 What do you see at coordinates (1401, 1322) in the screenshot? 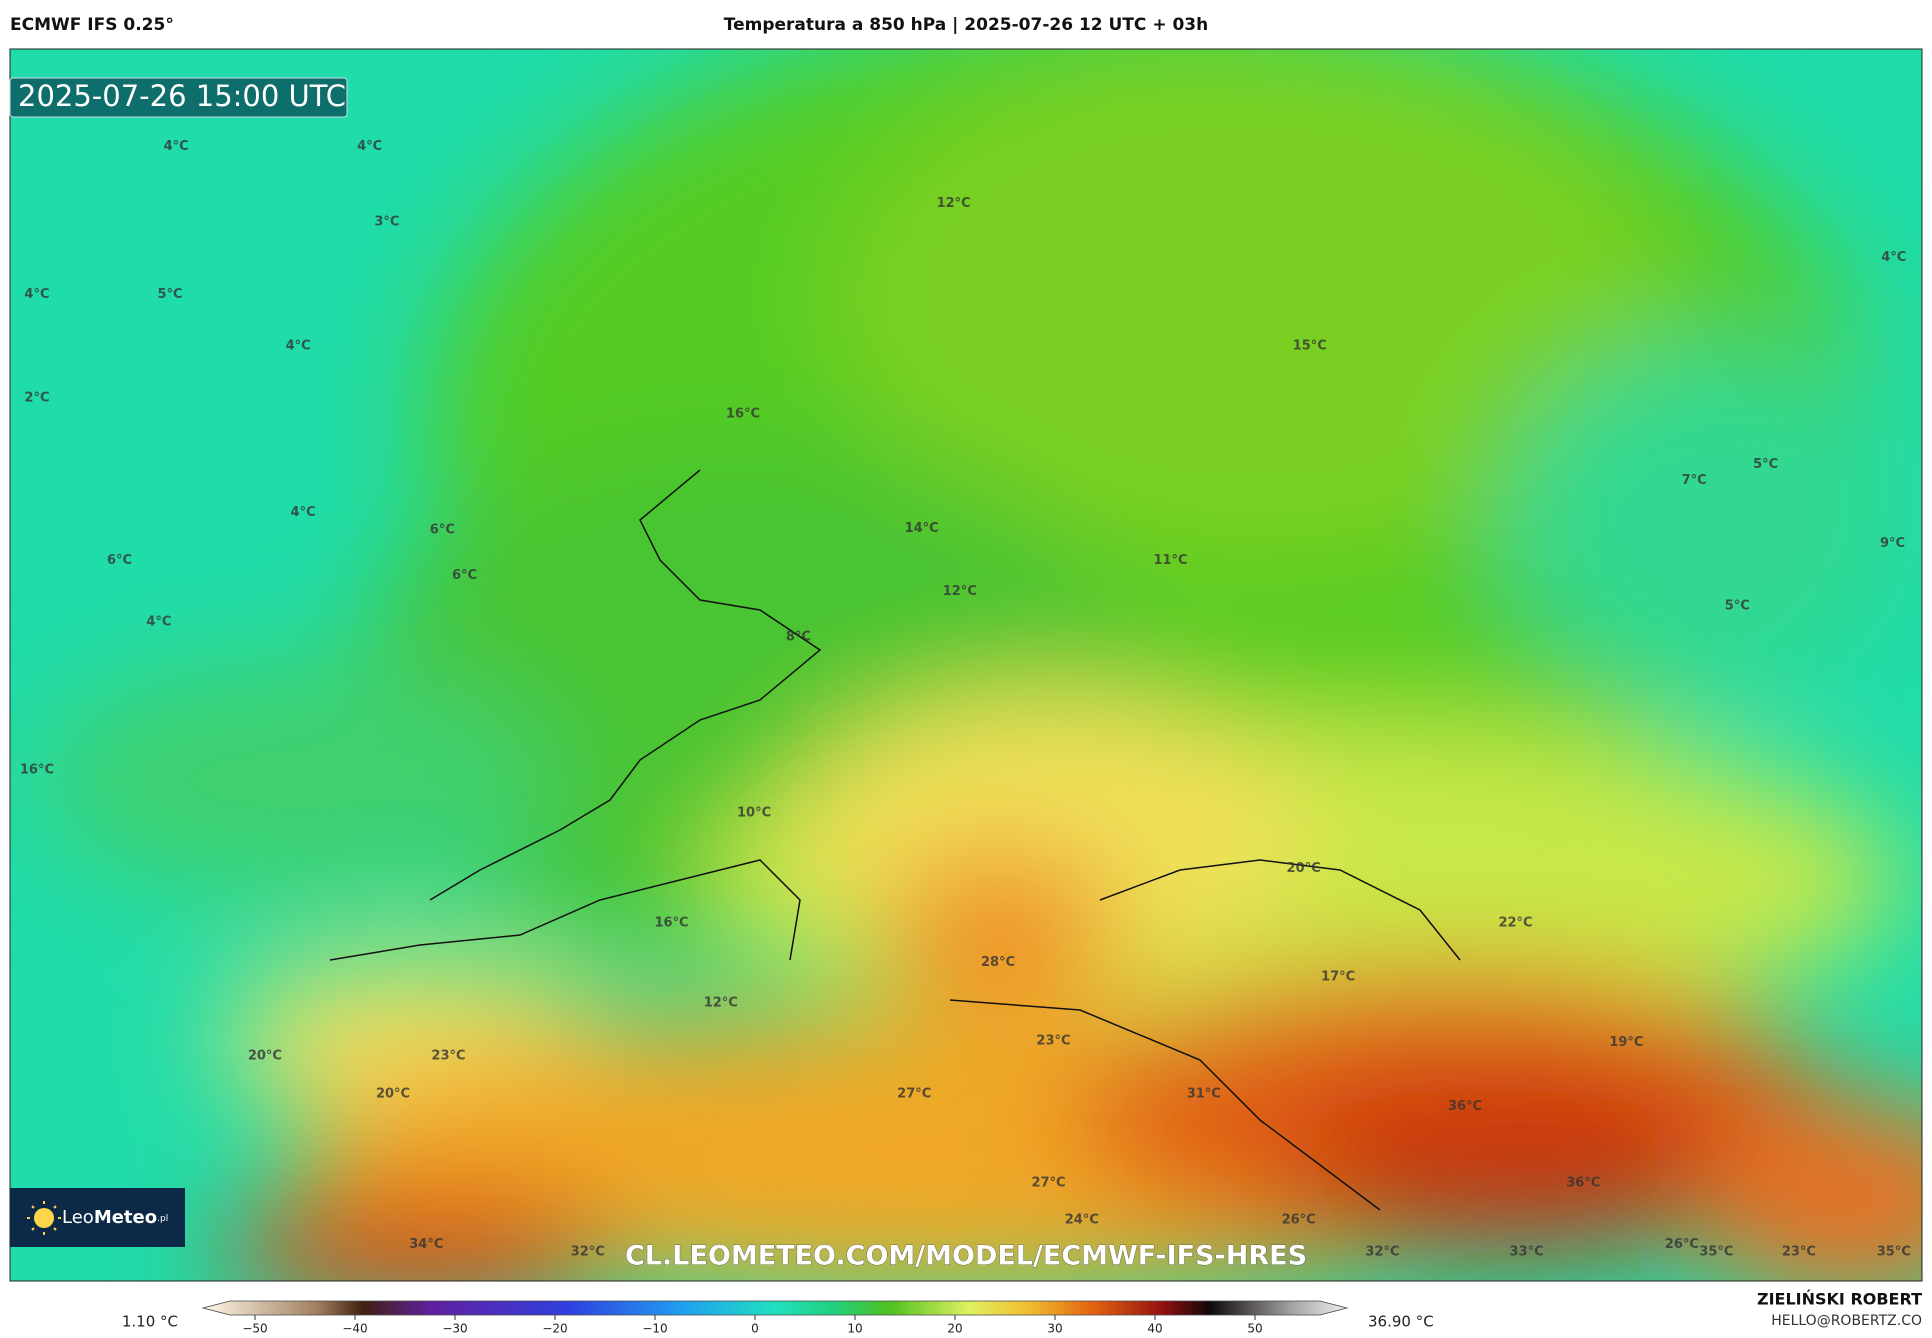
I see `colorbar-max: 36.90 °C` at bounding box center [1401, 1322].